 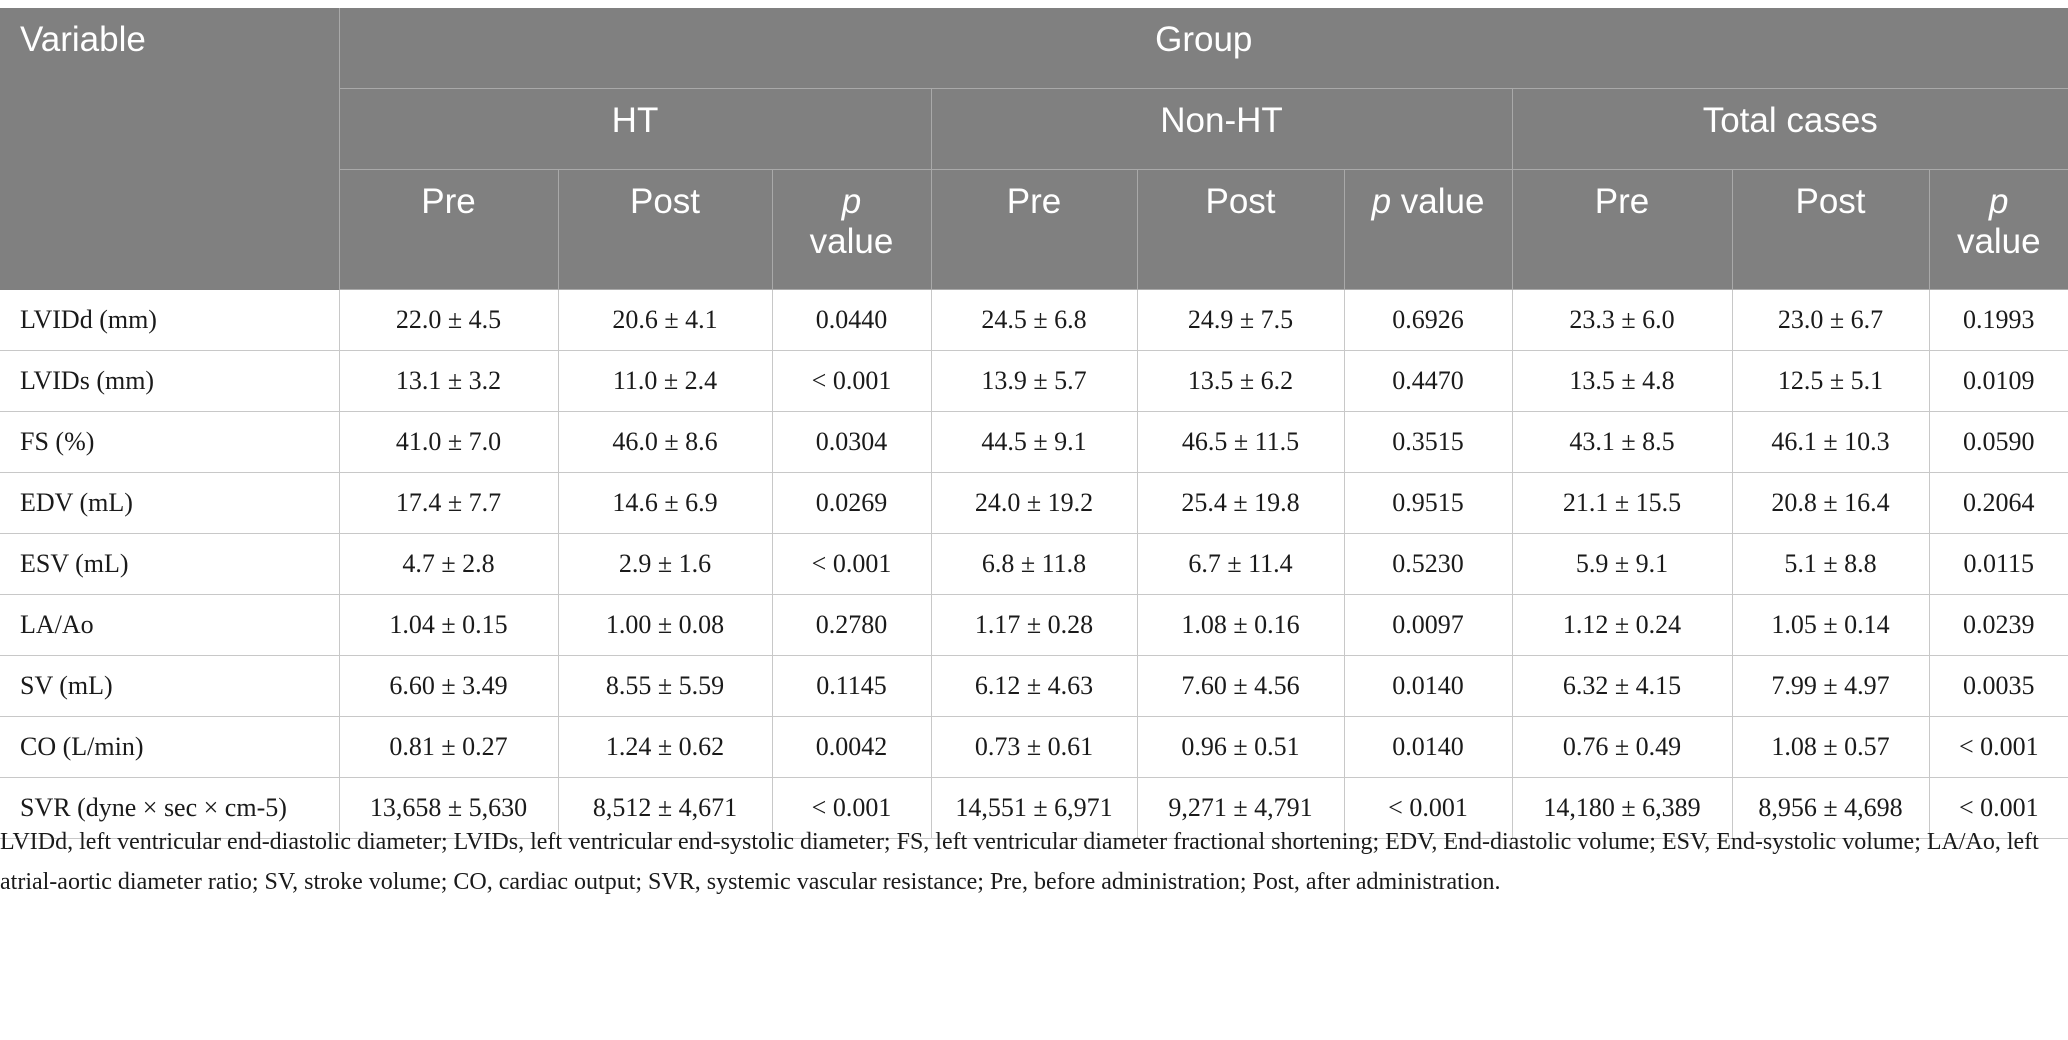 What do you see at coordinates (1831, 503) in the screenshot?
I see `cell-total-post: 20.8 ± 16.4` at bounding box center [1831, 503].